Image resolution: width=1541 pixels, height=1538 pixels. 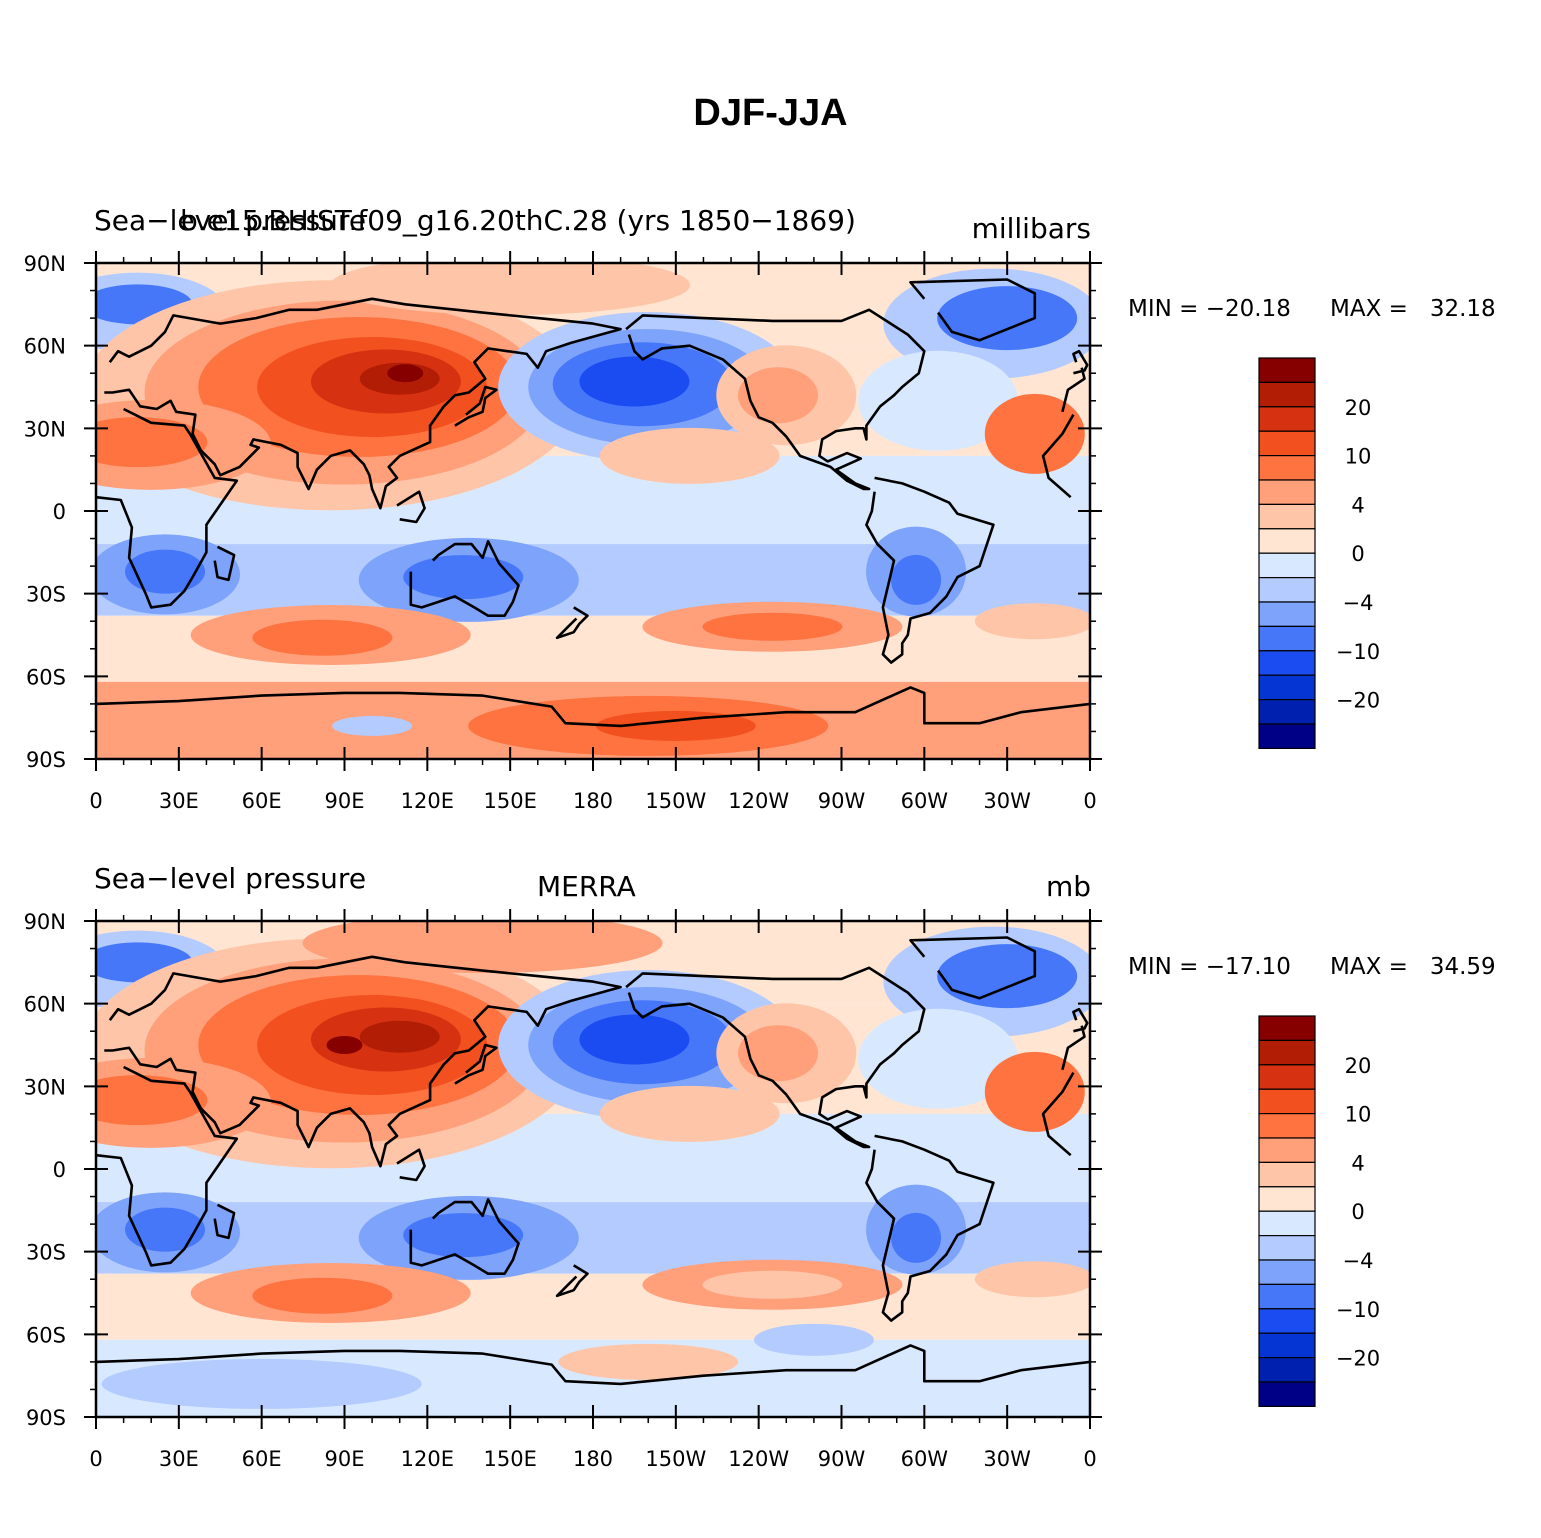 What do you see at coordinates (1358, 1359) in the screenshot?
I see `colorbar-label: −20` at bounding box center [1358, 1359].